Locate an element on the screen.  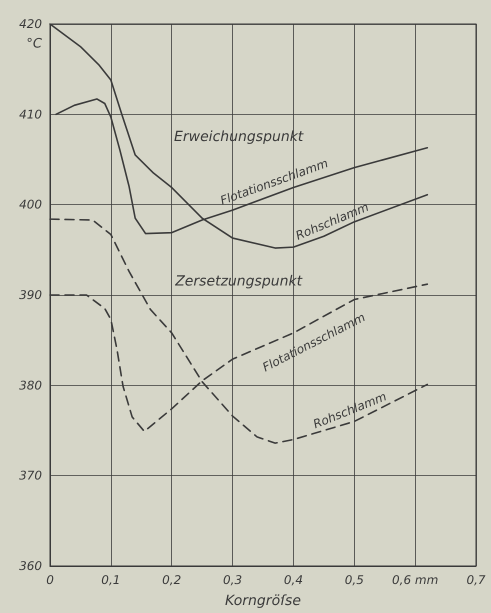
x-tick-label: 0,7 is located at coordinates (476, 580).